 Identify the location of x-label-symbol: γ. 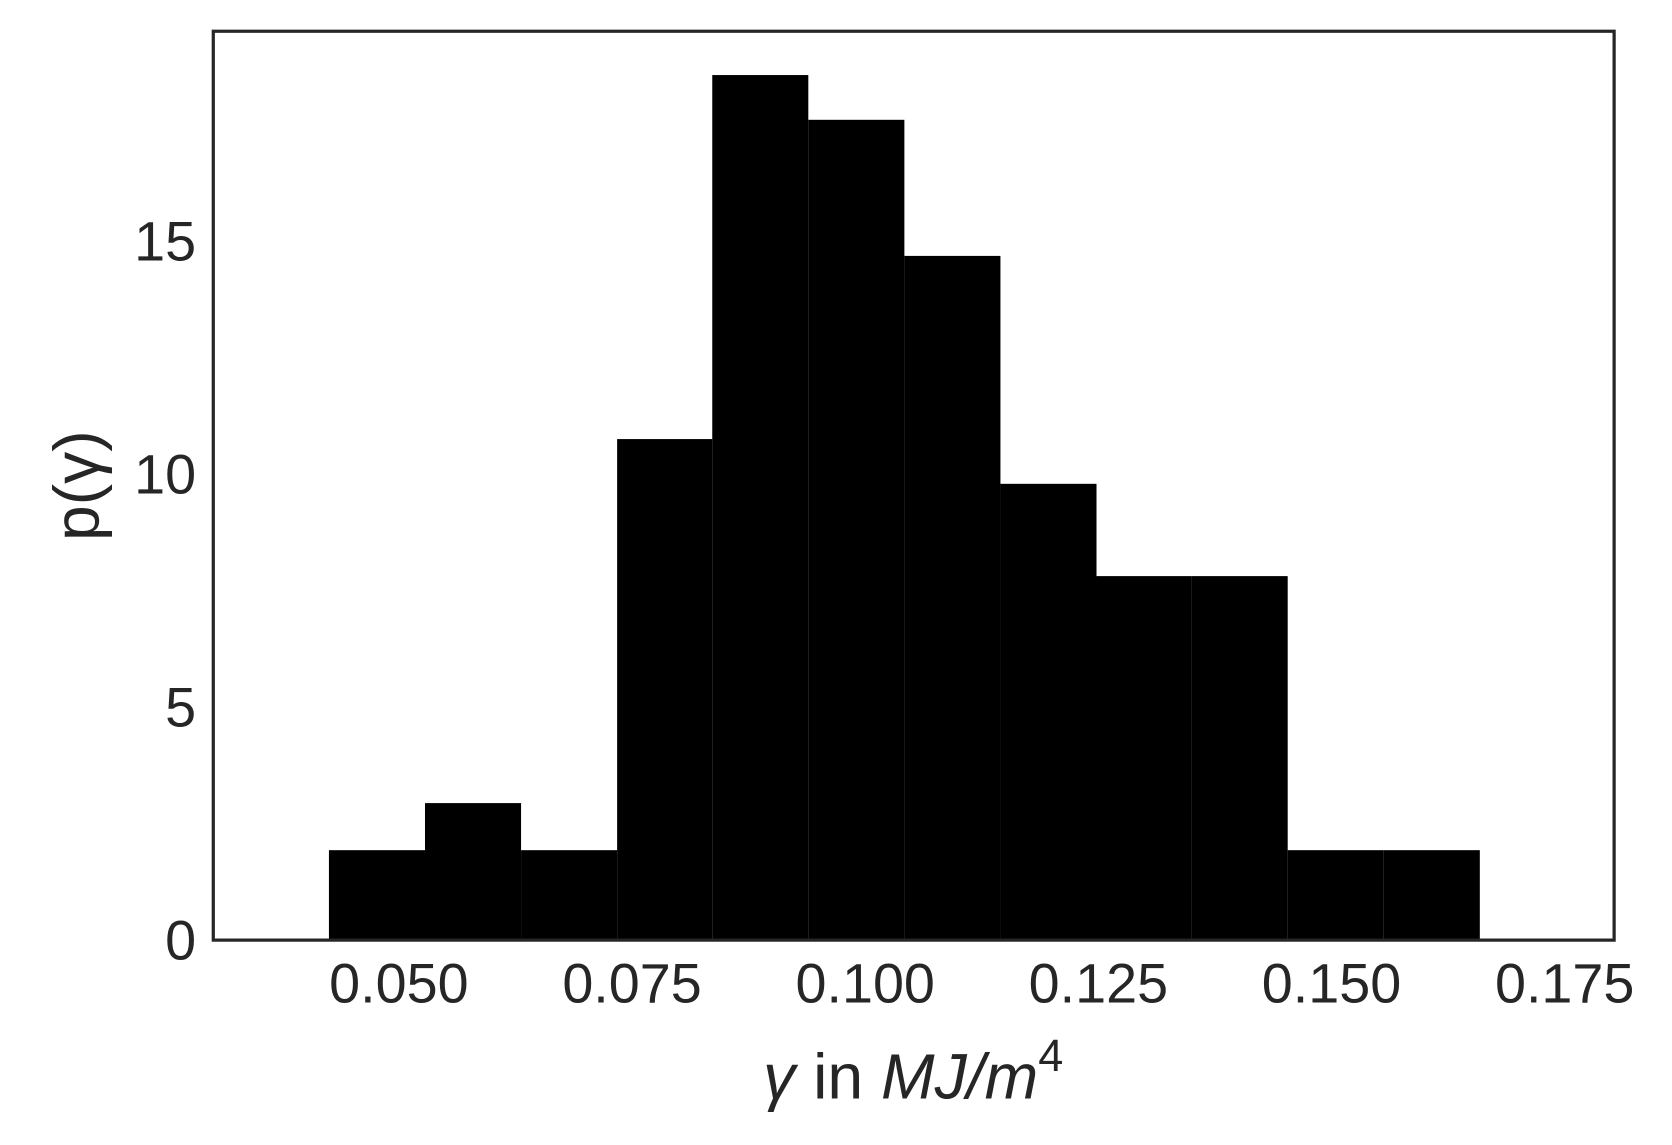
(781, 1077).